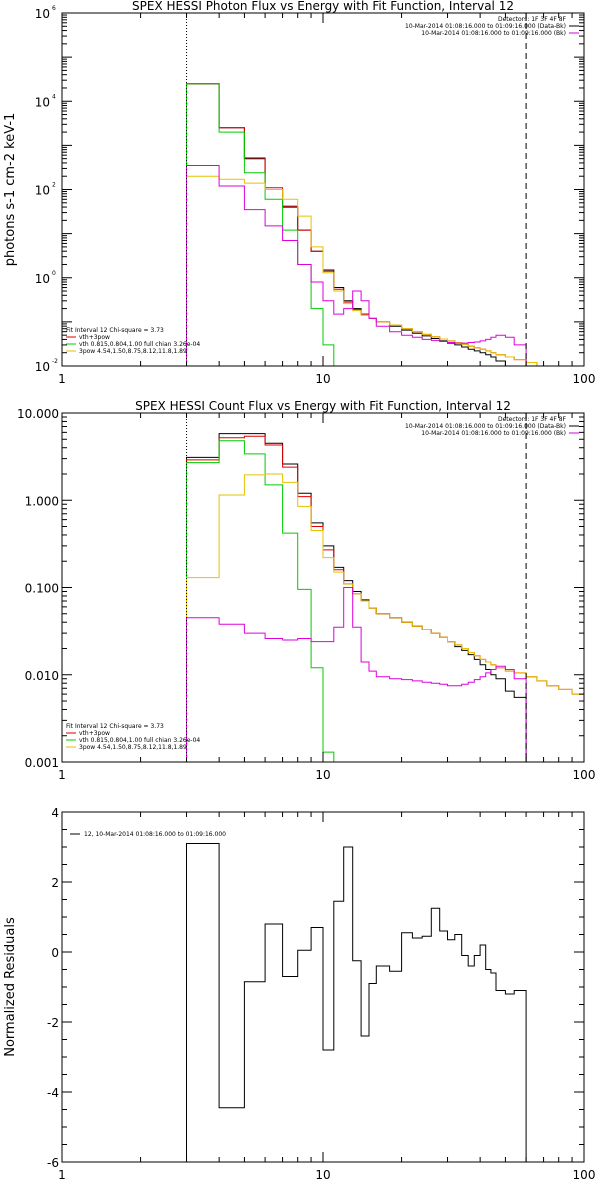 The width and height of the screenshot is (600, 1200). What do you see at coordinates (55, 953) in the screenshot?
I see `y-tick-label: 0` at bounding box center [55, 953].